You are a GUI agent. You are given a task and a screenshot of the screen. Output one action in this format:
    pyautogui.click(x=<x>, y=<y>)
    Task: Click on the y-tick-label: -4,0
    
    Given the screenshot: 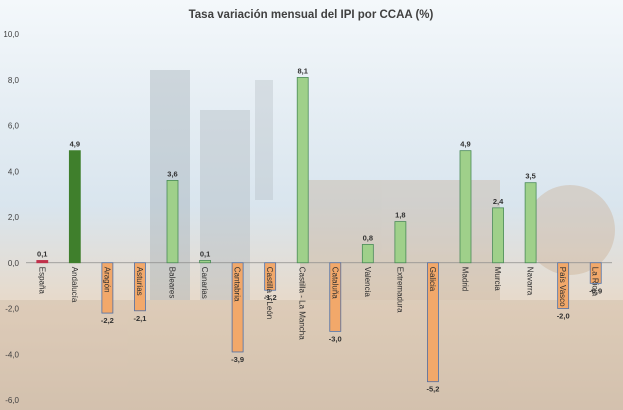 What is the action you would take?
    pyautogui.click(x=12, y=354)
    